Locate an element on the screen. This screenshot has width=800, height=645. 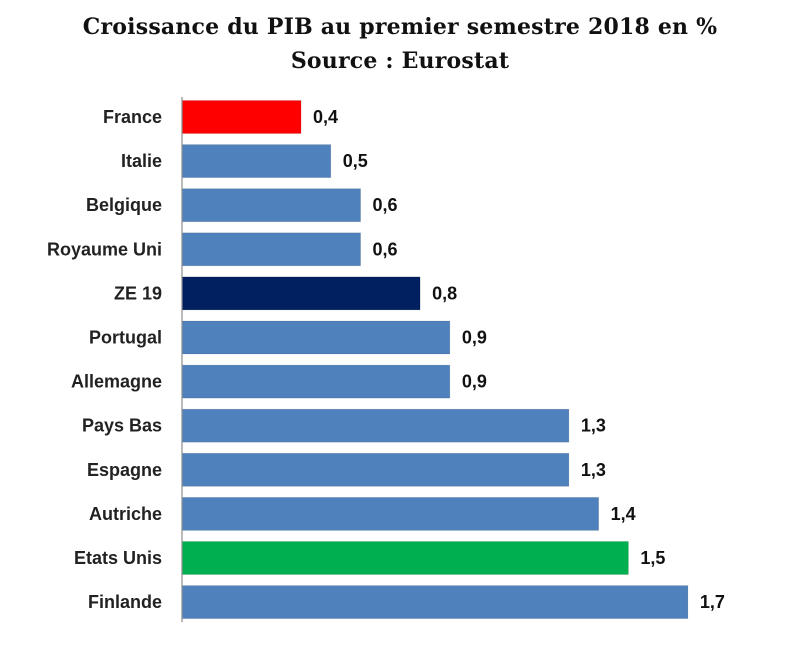
category-label: Italie is located at coordinates (141, 161).